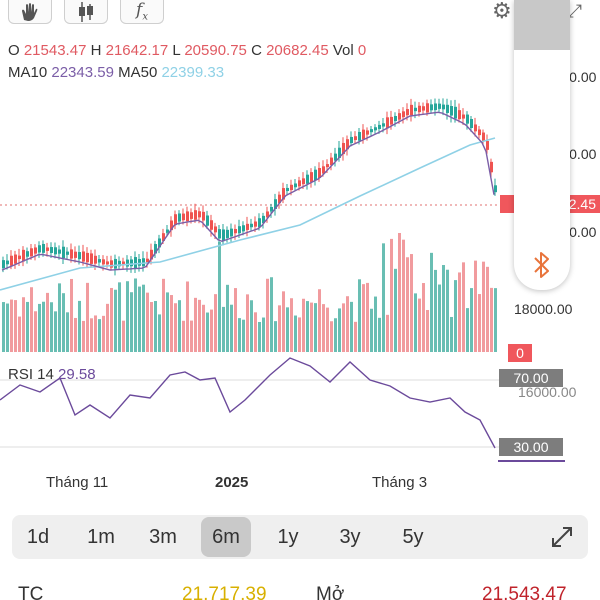  What do you see at coordinates (288, 537) in the screenshot?
I see `timeframe-1y: 1y` at bounding box center [288, 537].